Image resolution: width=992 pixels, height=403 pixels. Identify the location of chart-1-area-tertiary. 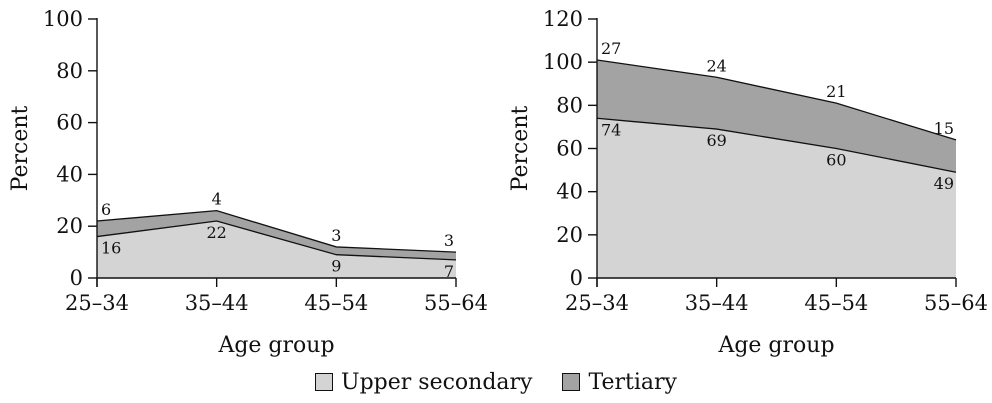
(276, 235).